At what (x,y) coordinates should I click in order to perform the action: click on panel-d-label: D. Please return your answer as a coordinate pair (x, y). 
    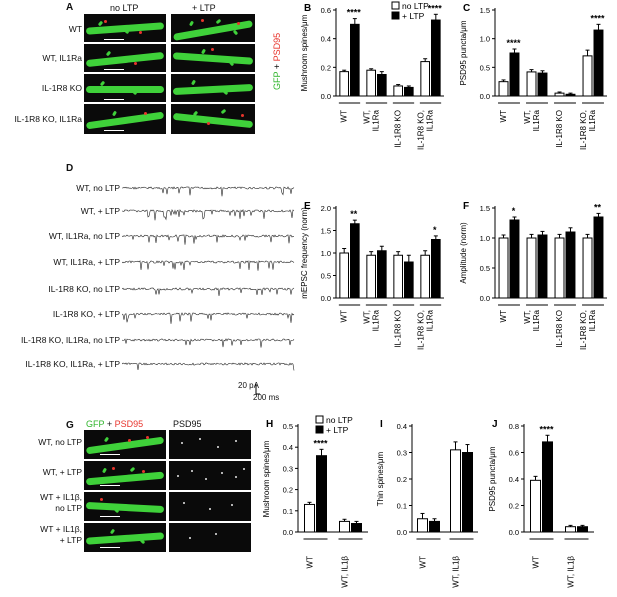
    Looking at the image, I should click on (70, 168).